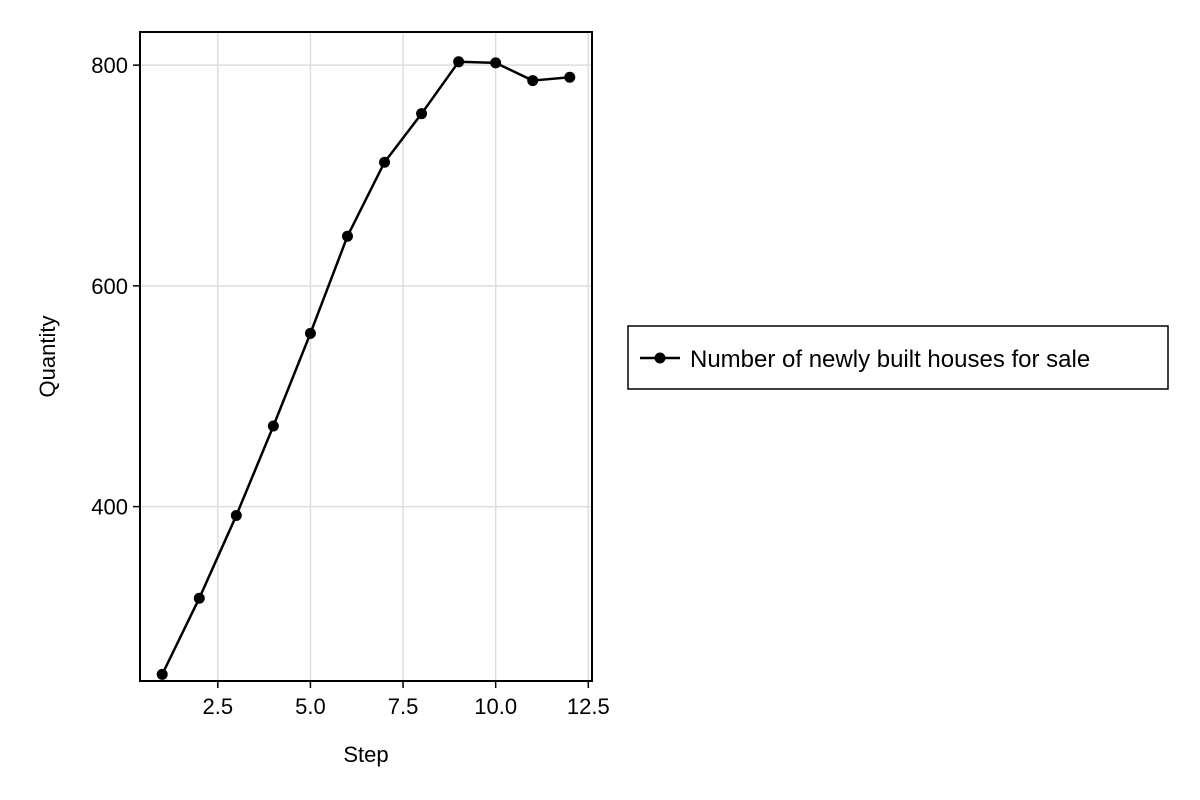  What do you see at coordinates (588, 706) in the screenshot?
I see `x-tick-label: 12.5` at bounding box center [588, 706].